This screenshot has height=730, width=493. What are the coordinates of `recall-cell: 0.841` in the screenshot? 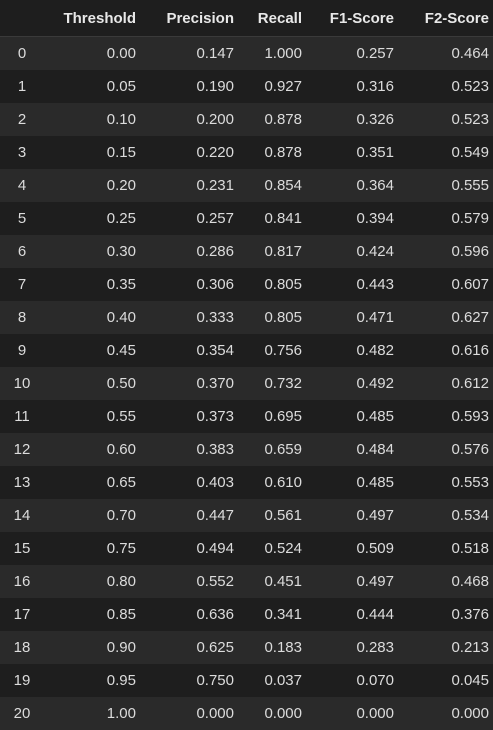 It's located at (272, 218).